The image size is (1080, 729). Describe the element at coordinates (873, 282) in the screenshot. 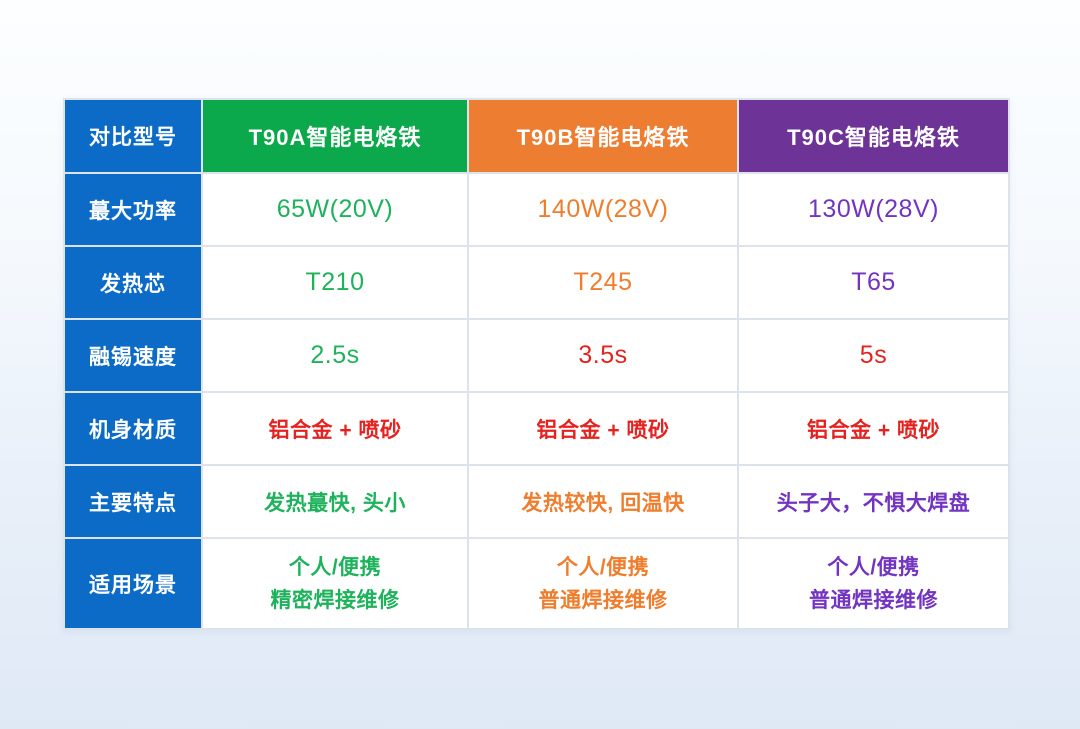

I see `value-heating-core-t90c: T65` at that location.